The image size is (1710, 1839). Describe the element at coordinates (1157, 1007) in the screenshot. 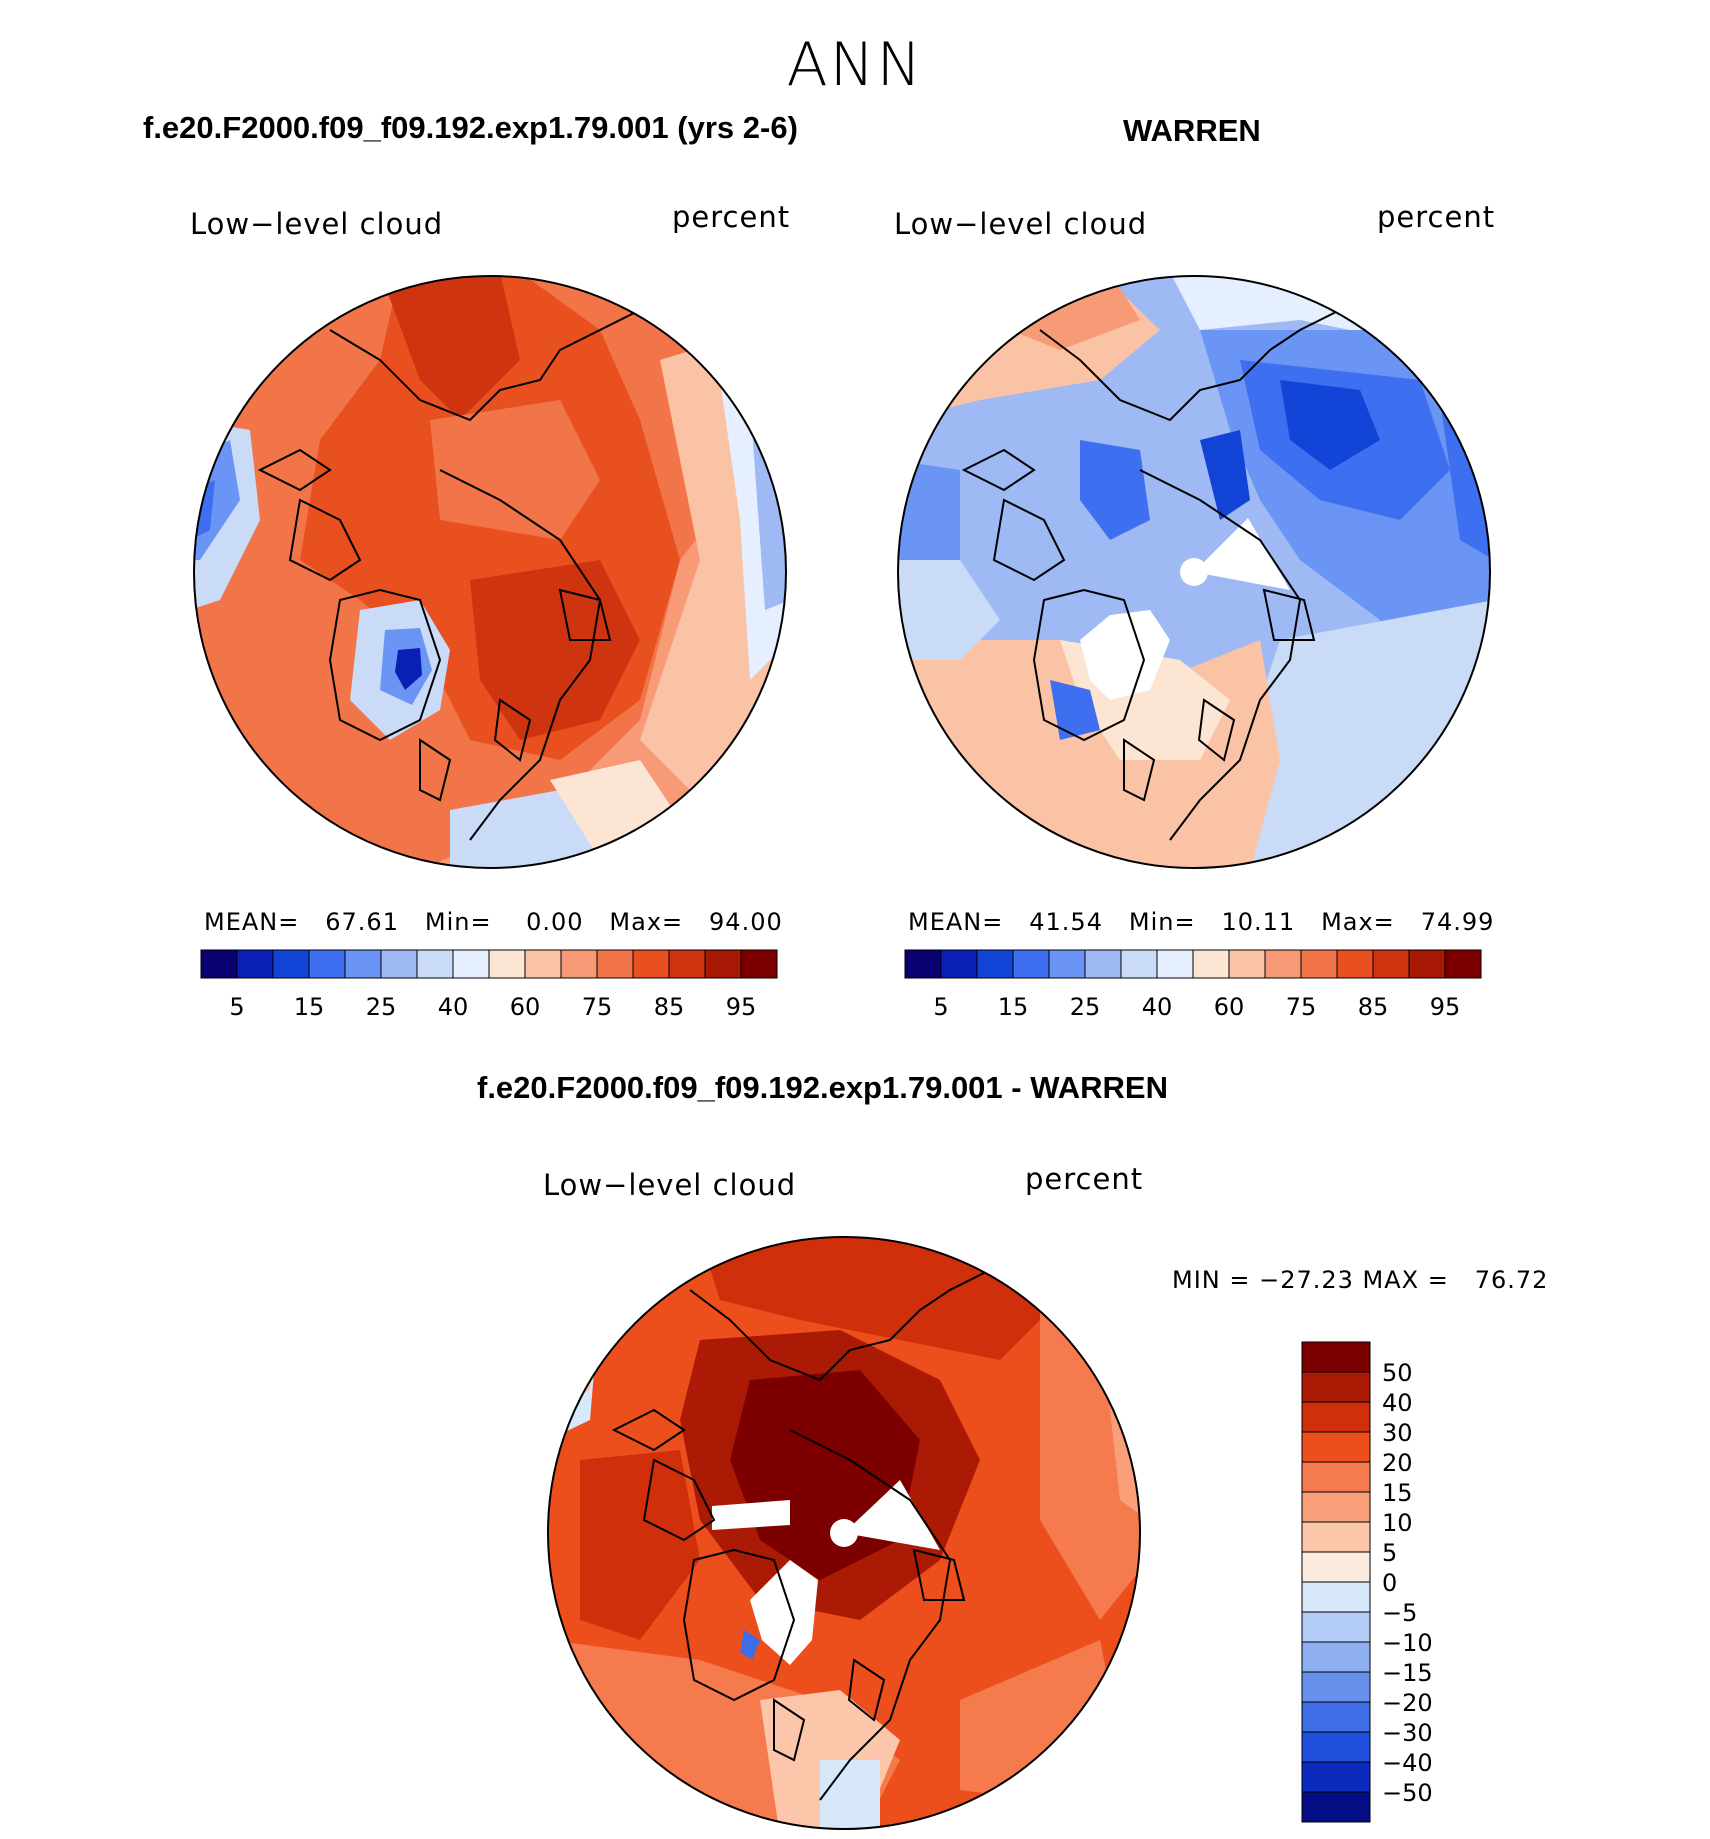

I see `colorbar-warren-tick-label: 40` at that location.